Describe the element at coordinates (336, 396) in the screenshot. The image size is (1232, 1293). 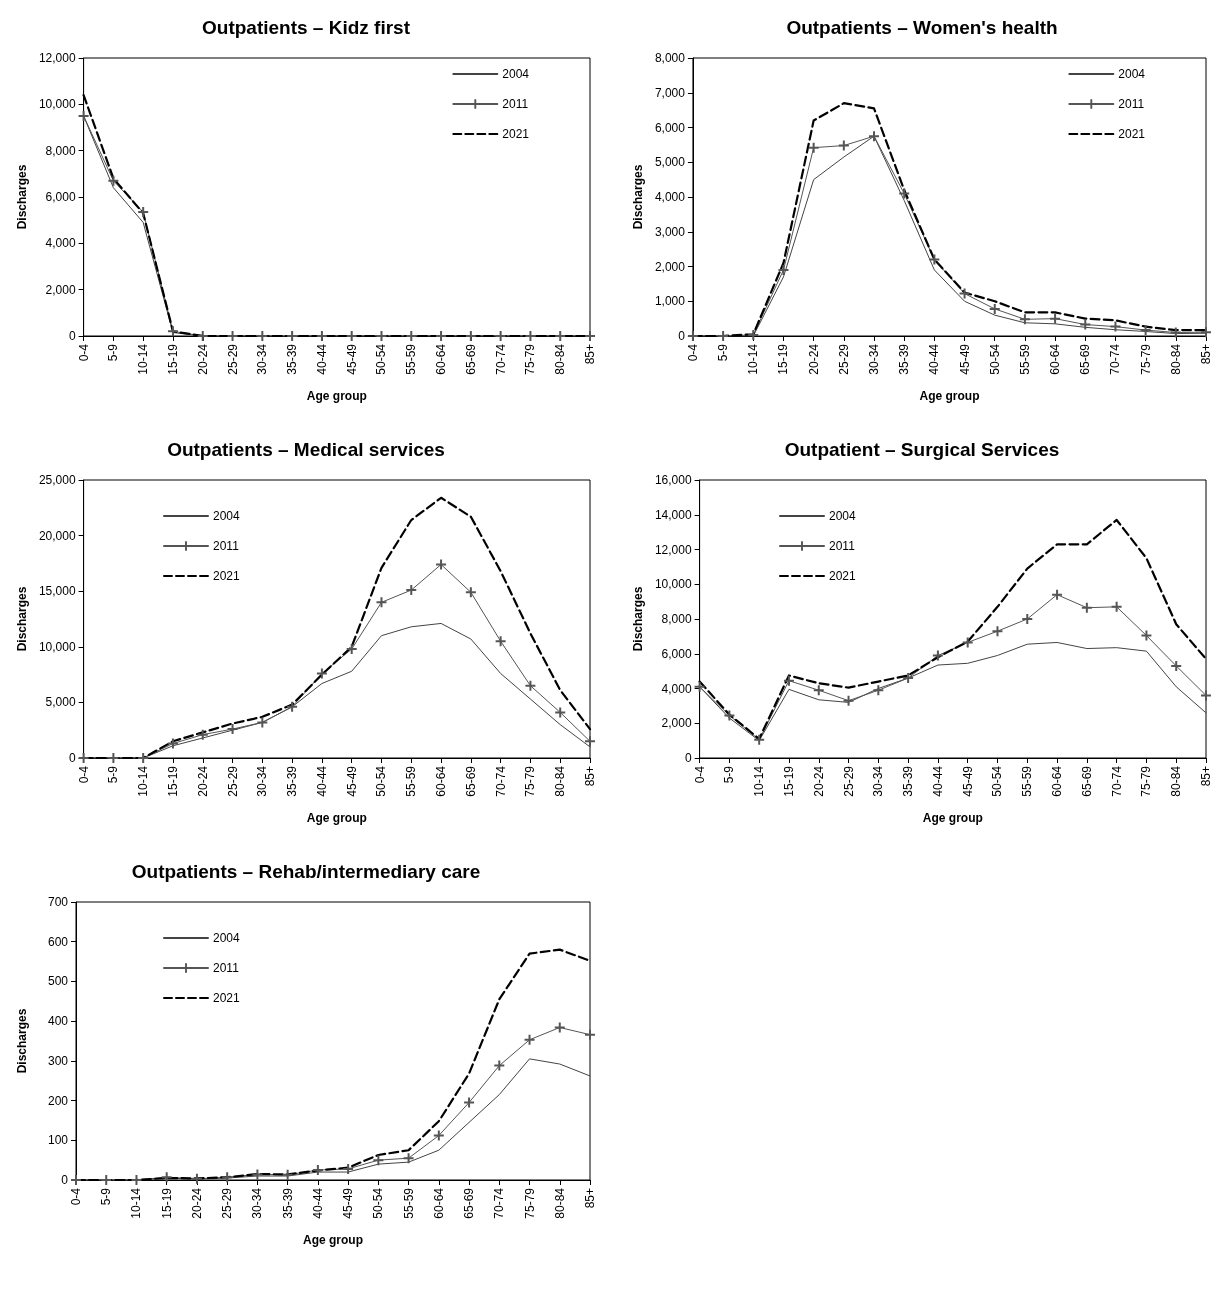
I see `x-axis-title: Age group` at that location.